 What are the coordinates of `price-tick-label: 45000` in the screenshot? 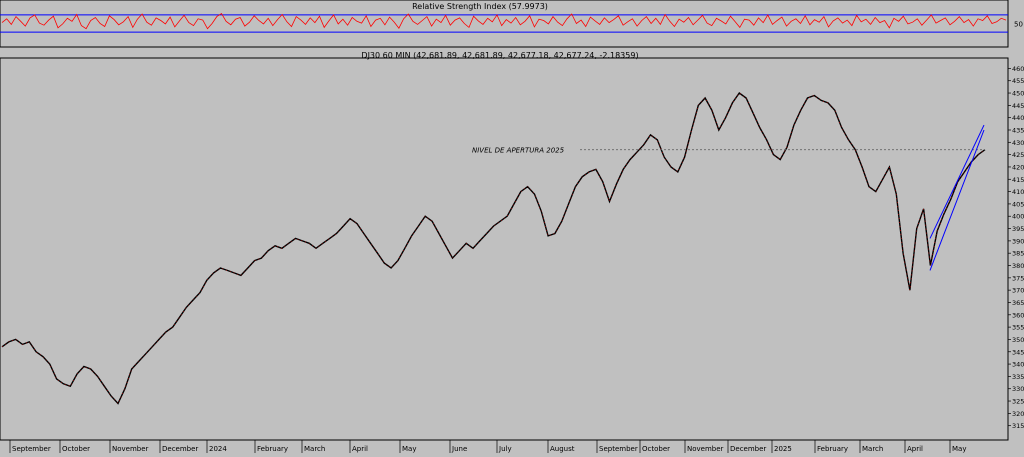 It's located at (1018, 94).